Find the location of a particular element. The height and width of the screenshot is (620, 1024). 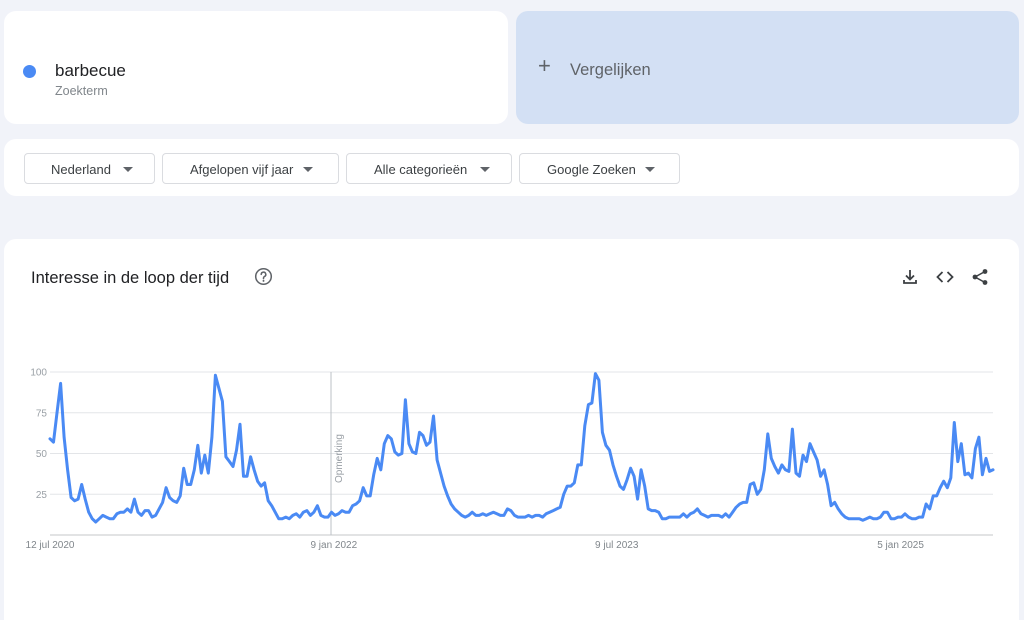

search-term-subtitle: Zoekterm is located at coordinates (81, 91).